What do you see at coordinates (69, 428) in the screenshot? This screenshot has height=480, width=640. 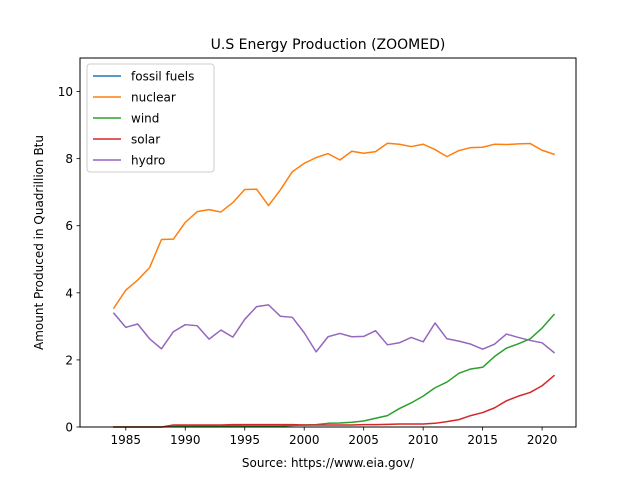 I see `y-tick-label: 0` at bounding box center [69, 428].